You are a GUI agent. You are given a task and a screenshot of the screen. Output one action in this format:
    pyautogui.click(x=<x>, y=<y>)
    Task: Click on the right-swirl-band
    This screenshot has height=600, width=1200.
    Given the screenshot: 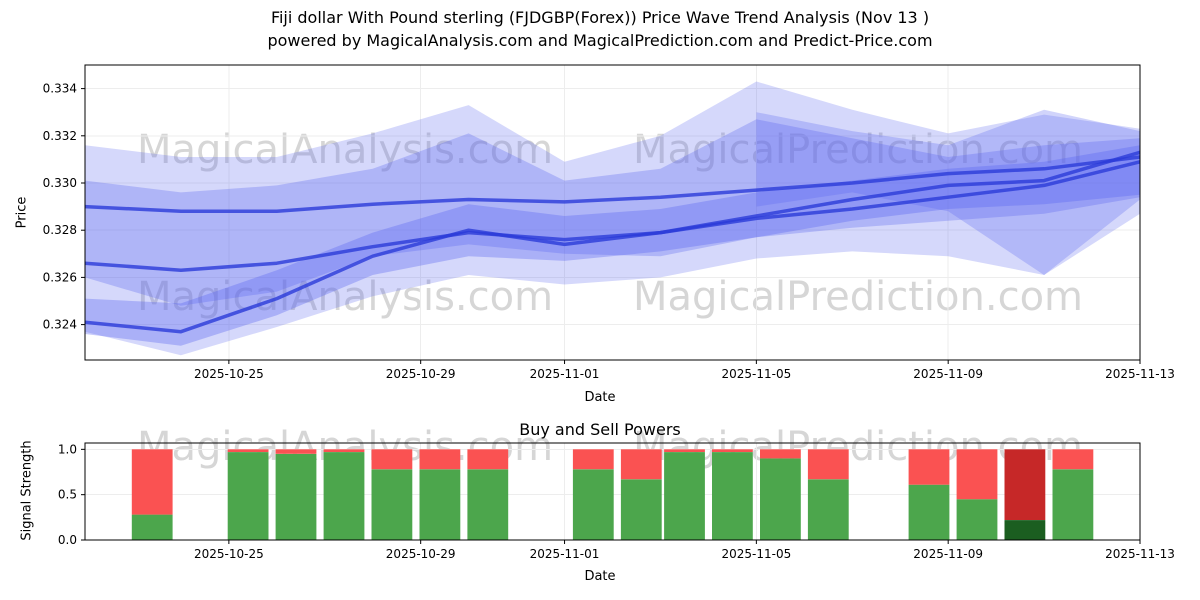 What is the action you would take?
    pyautogui.click(x=948, y=192)
    